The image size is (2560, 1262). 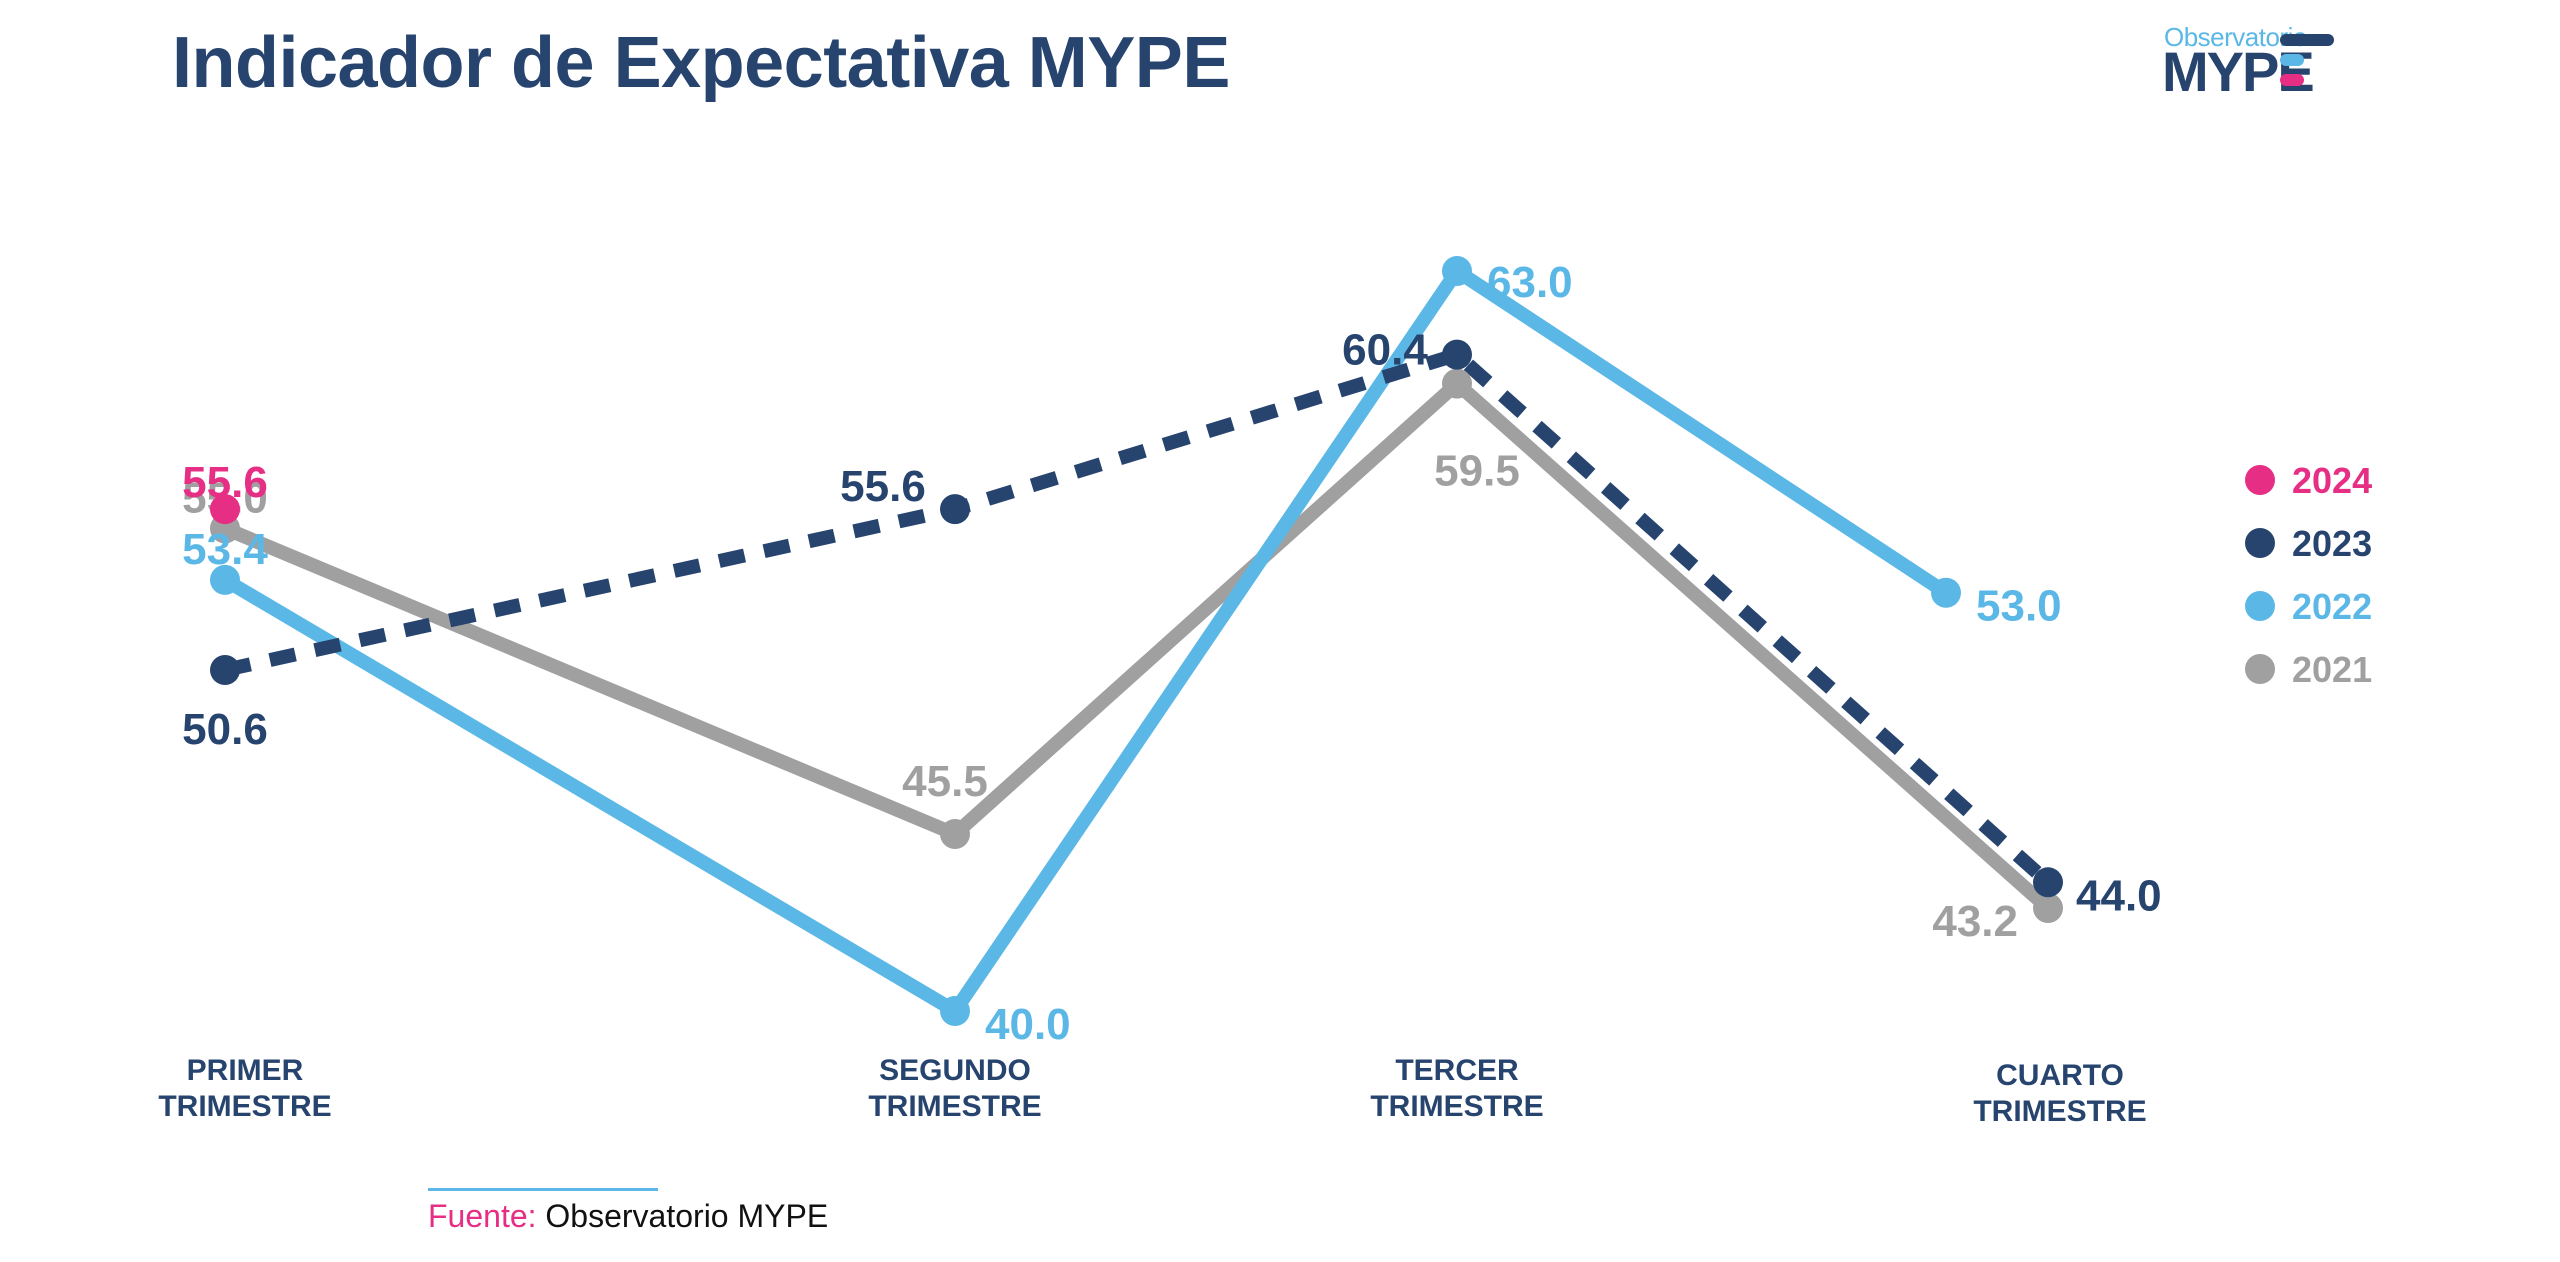 What do you see at coordinates (1477, 471) in the screenshot?
I see `data-label-2021-q3: 59.5` at bounding box center [1477, 471].